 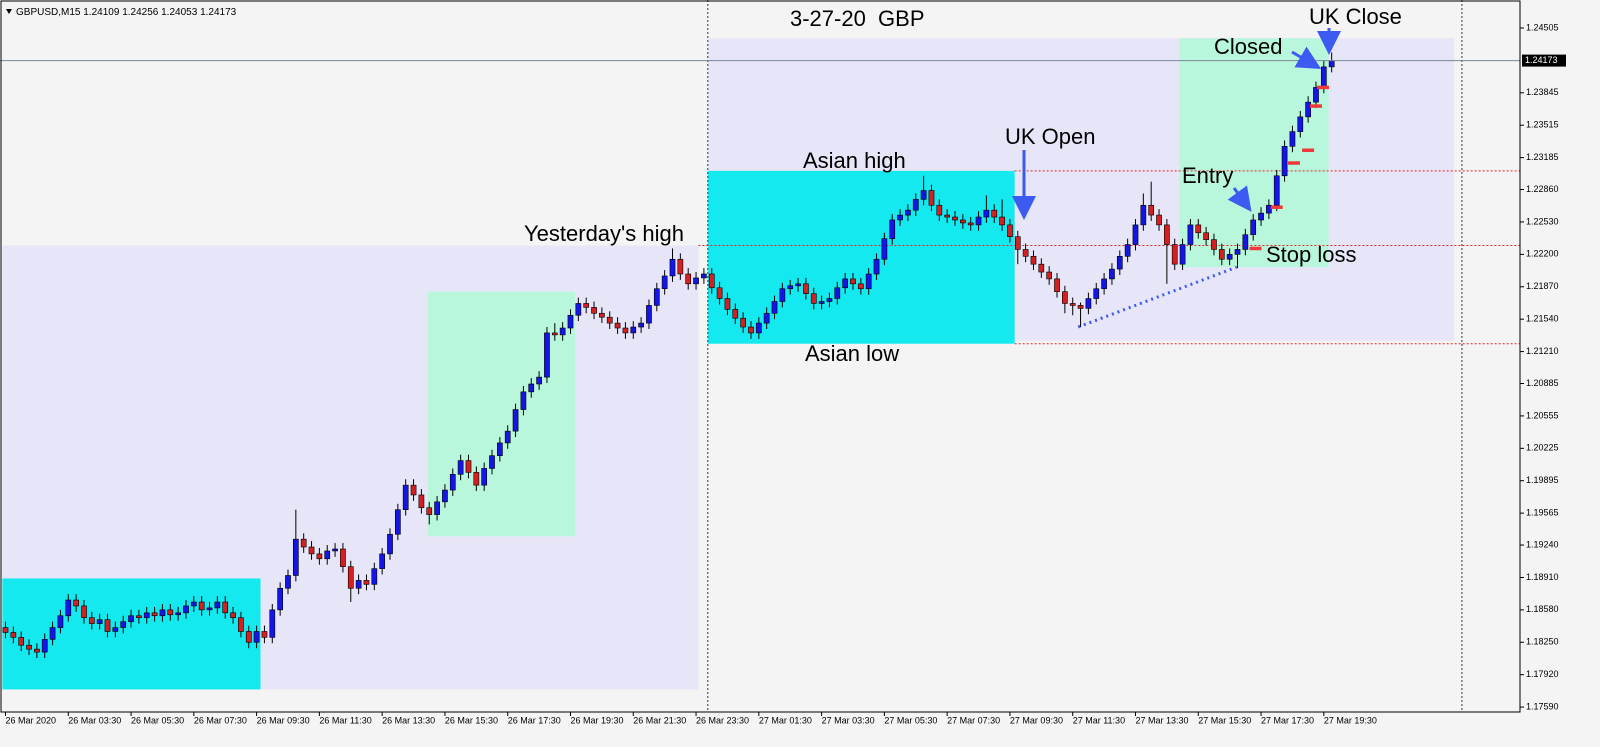 What do you see at coordinates (1311, 254) in the screenshot?
I see `annotation: Stop loss` at bounding box center [1311, 254].